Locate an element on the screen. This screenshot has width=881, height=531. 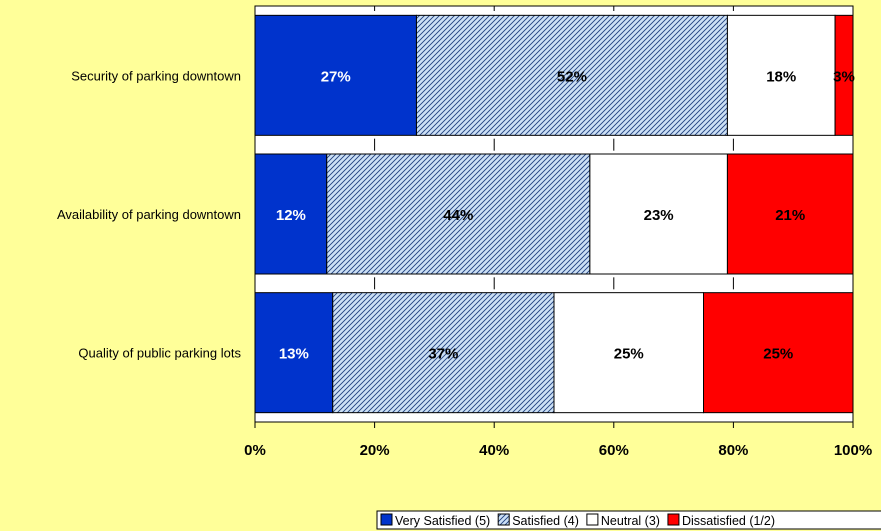
data-label: 18% is located at coordinates (781, 76).